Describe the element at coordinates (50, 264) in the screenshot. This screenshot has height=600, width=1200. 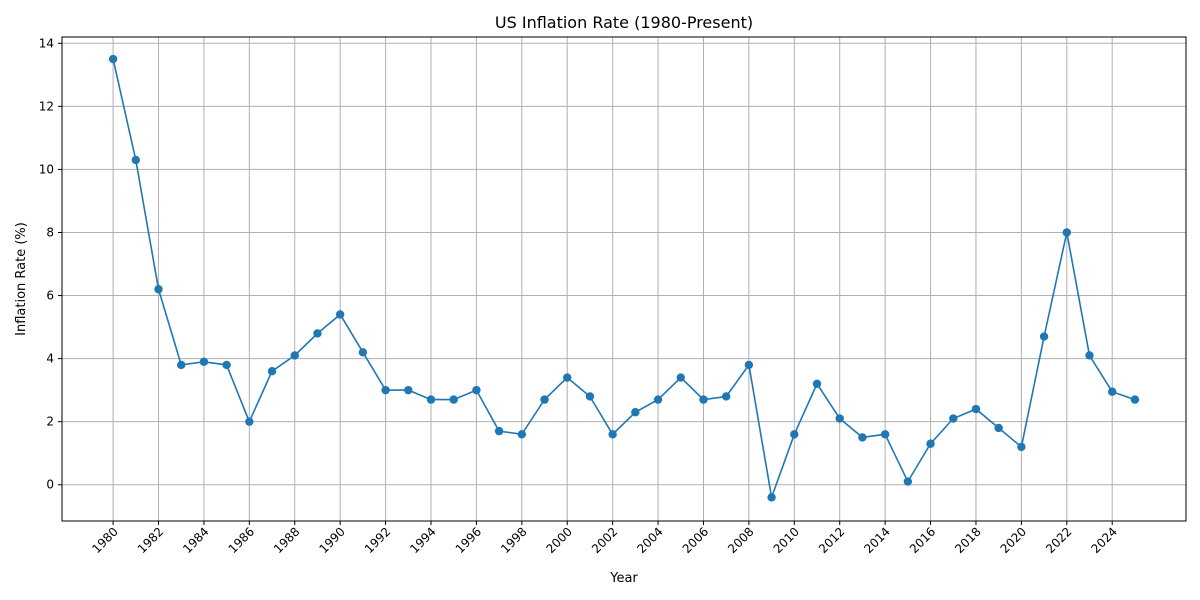
I see `y-axis: 0 2 4 6 8 10 12 14` at that location.